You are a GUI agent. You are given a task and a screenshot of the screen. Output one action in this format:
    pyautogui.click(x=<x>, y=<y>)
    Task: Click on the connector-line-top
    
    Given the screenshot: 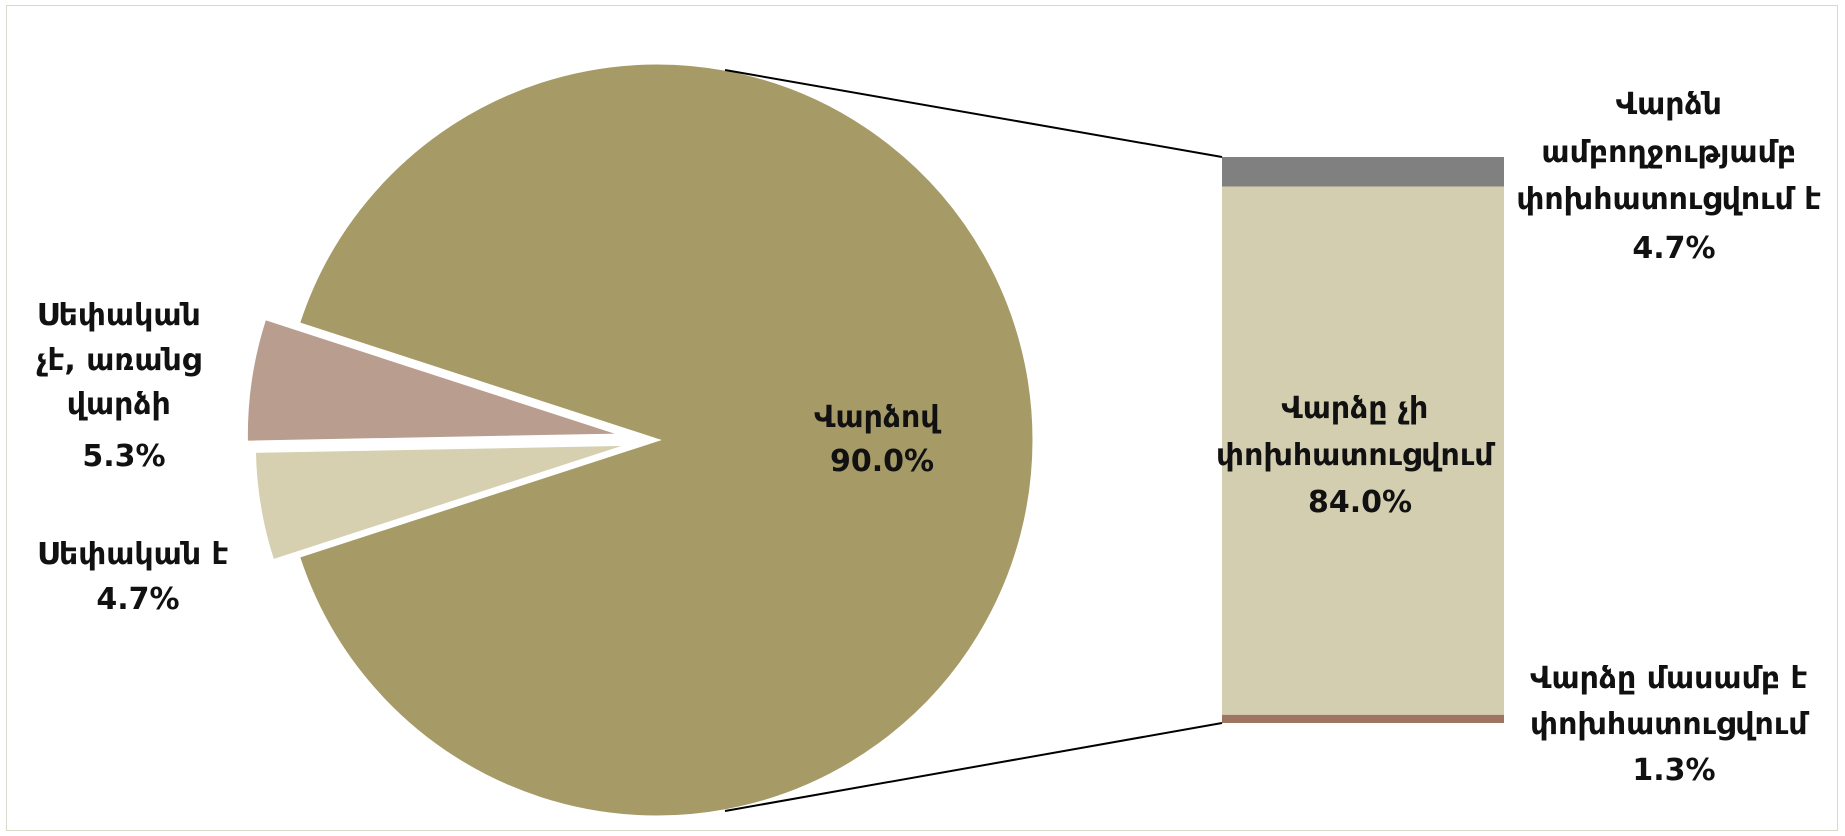 What is the action you would take?
    pyautogui.click(x=973, y=113)
    